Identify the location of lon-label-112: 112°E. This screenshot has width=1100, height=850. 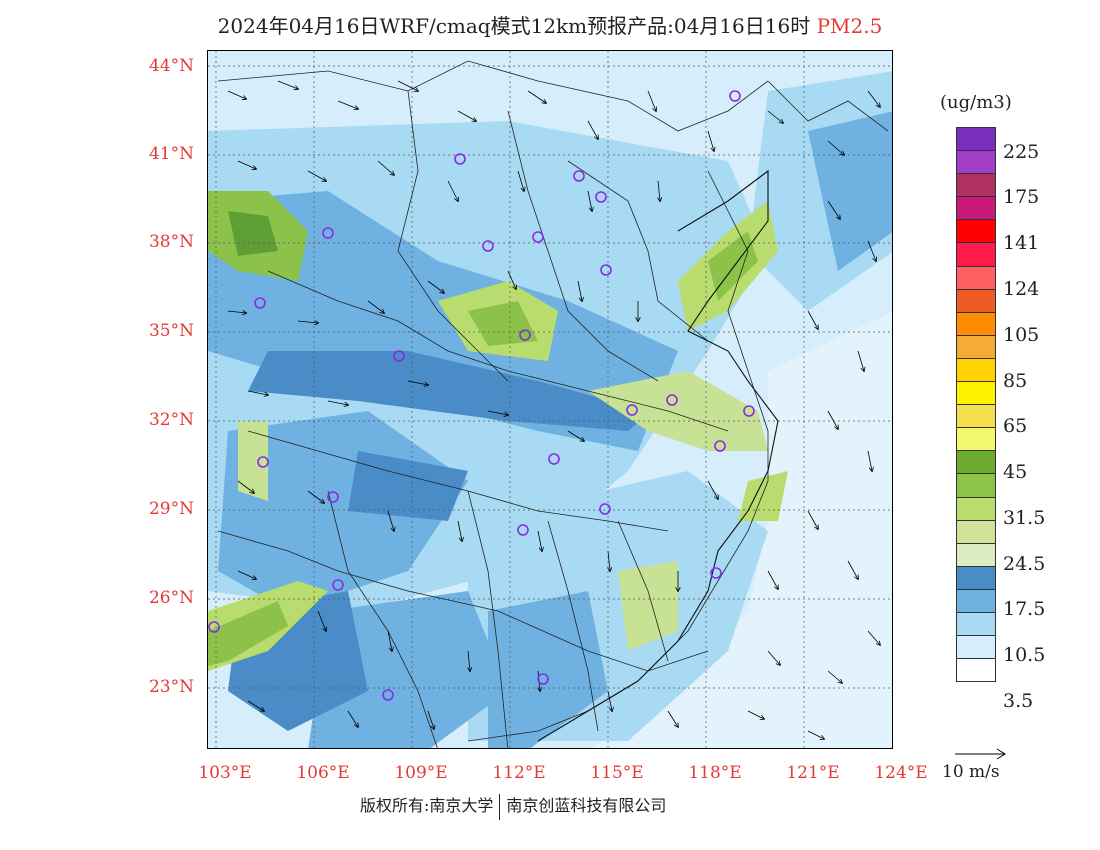
(519, 773).